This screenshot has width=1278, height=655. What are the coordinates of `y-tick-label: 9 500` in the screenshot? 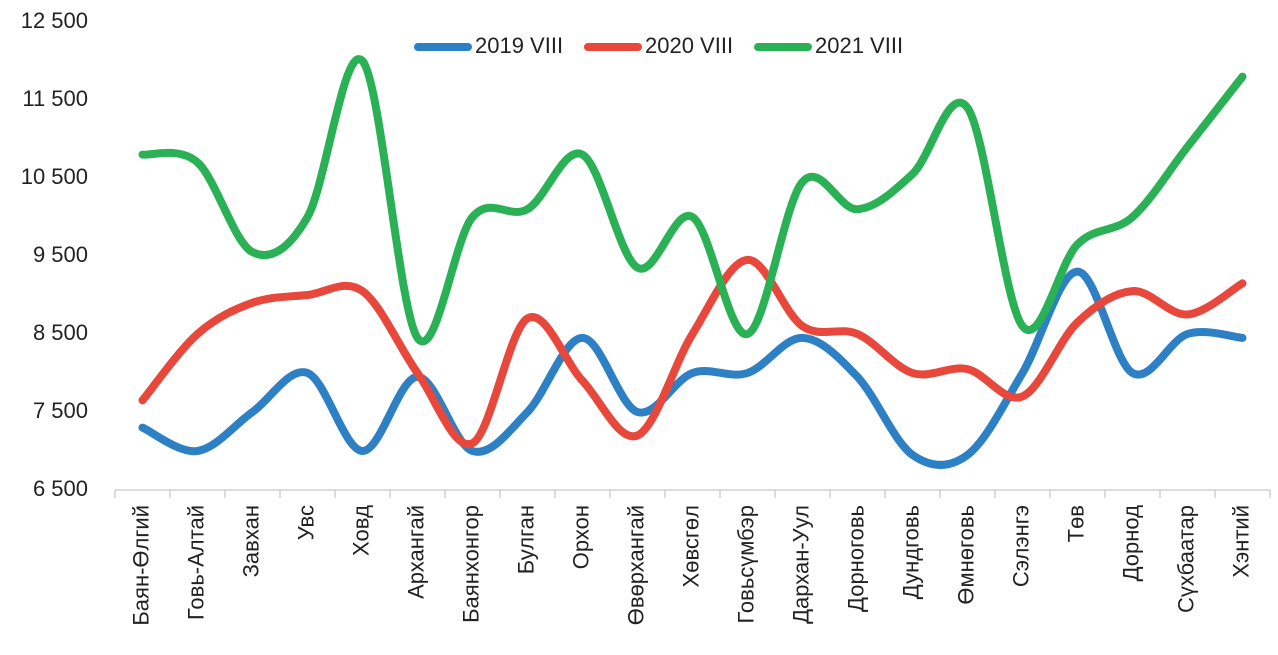 It's located at (60, 254).